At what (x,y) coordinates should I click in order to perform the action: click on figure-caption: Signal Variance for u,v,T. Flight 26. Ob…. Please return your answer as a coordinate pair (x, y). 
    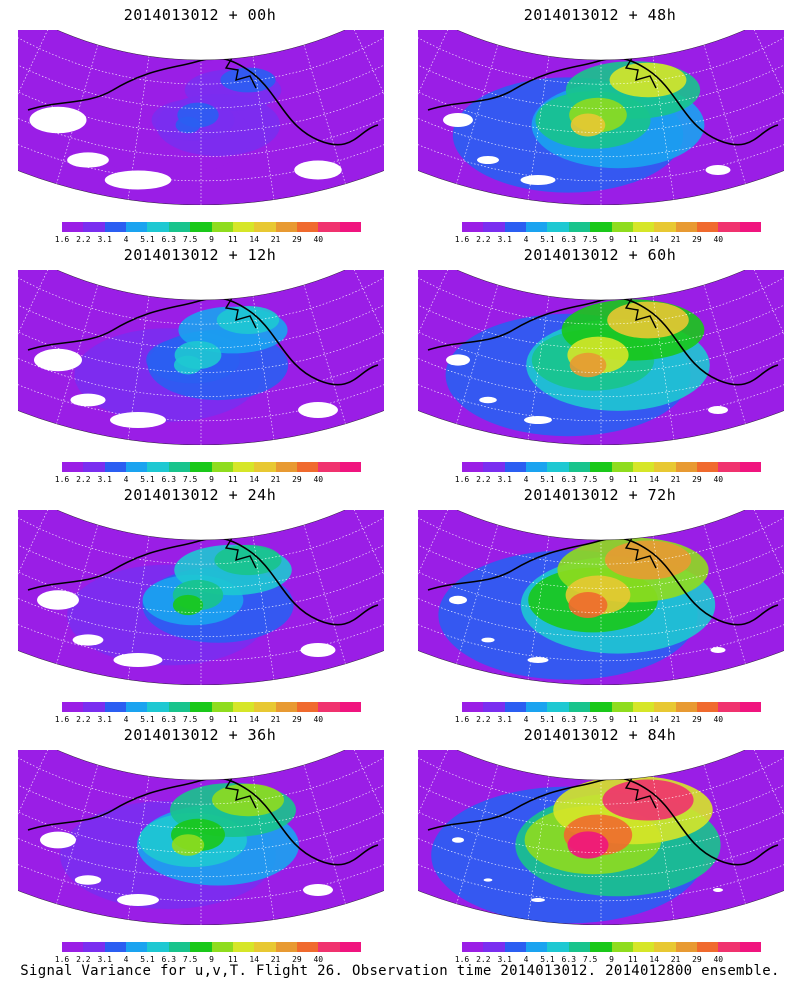
    Looking at the image, I should click on (400, 971).